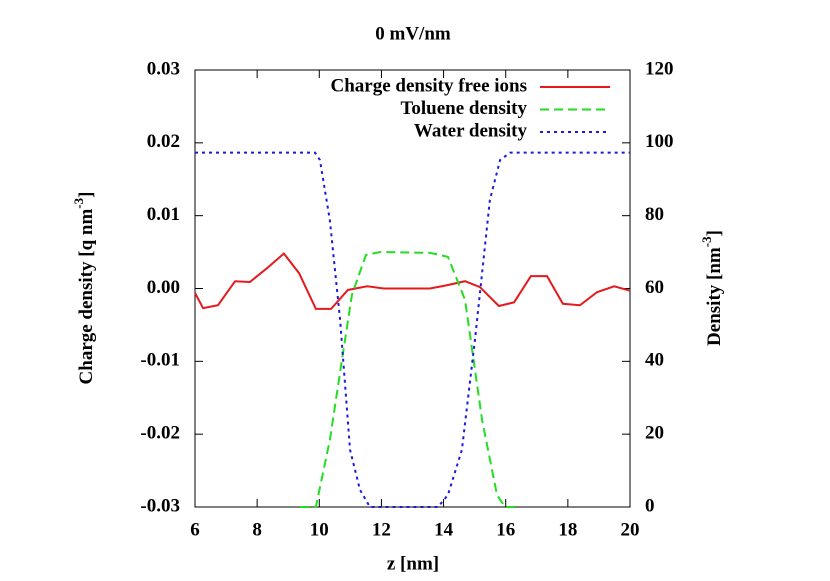 This screenshot has width=830, height=581. What do you see at coordinates (659, 141) in the screenshot?
I see `y2-tick-label: 100` at bounding box center [659, 141].